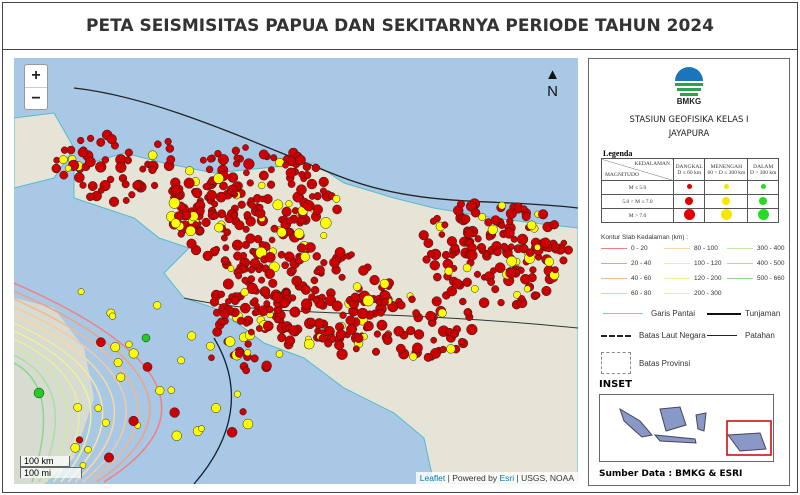 The height and width of the screenshot is (495, 800). I want to click on zoom-in-button: +, so click(36, 75).